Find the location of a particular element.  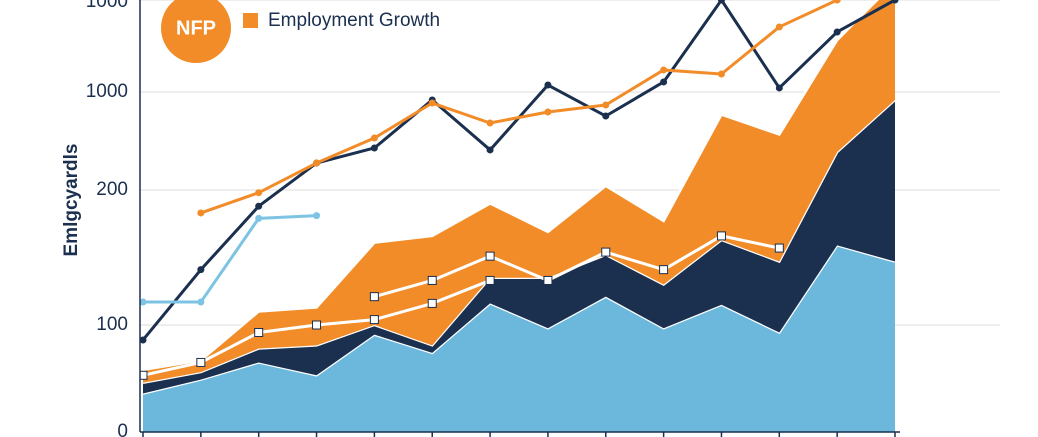

badge-text: NFP is located at coordinates (196, 28).